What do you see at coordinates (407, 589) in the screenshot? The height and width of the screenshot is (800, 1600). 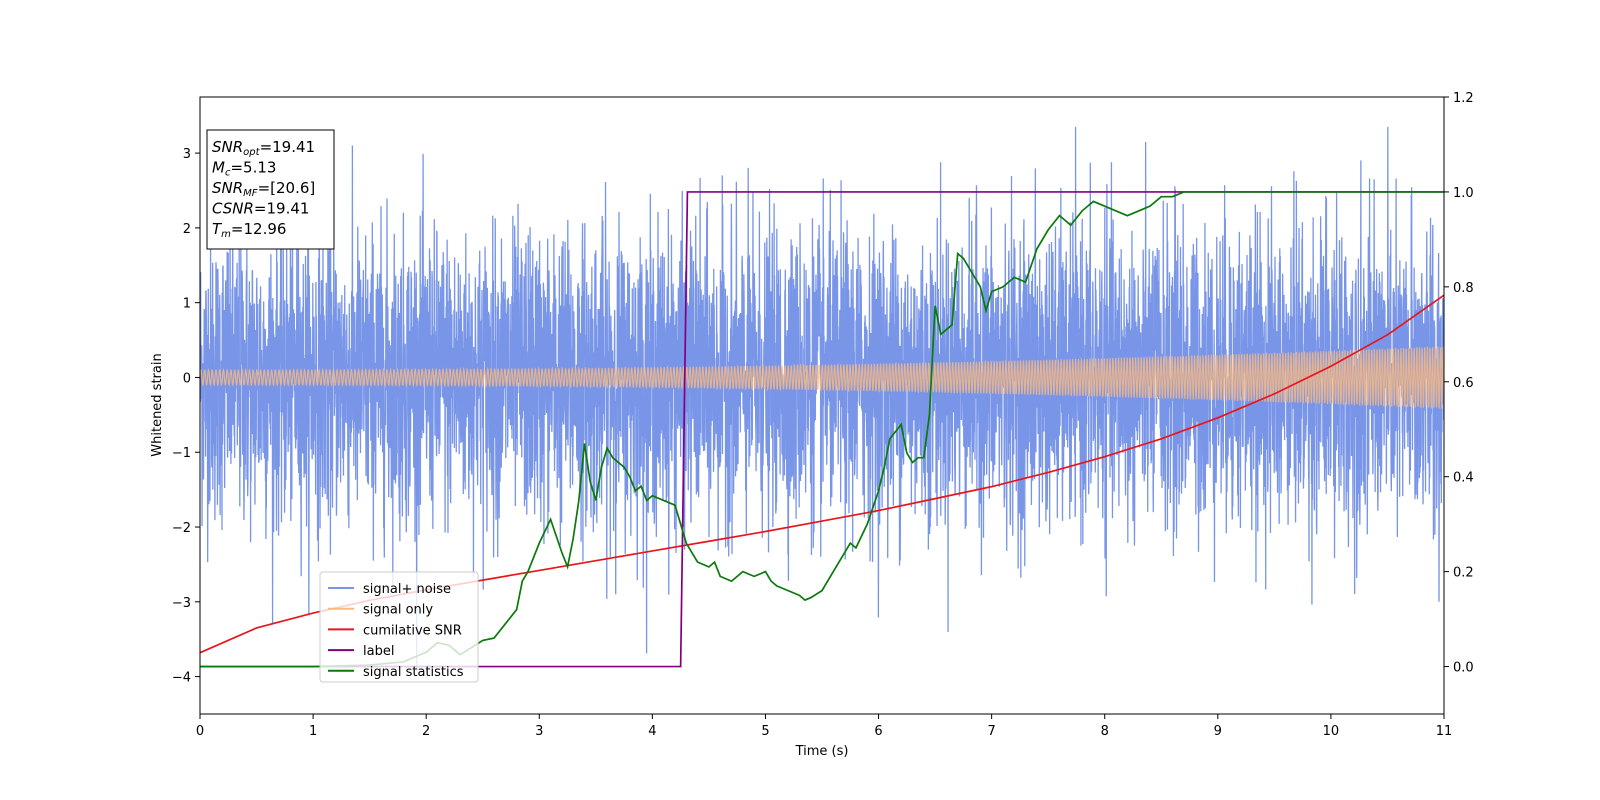 I see `legend-label-signal-noise: signal+ noise` at bounding box center [407, 589].